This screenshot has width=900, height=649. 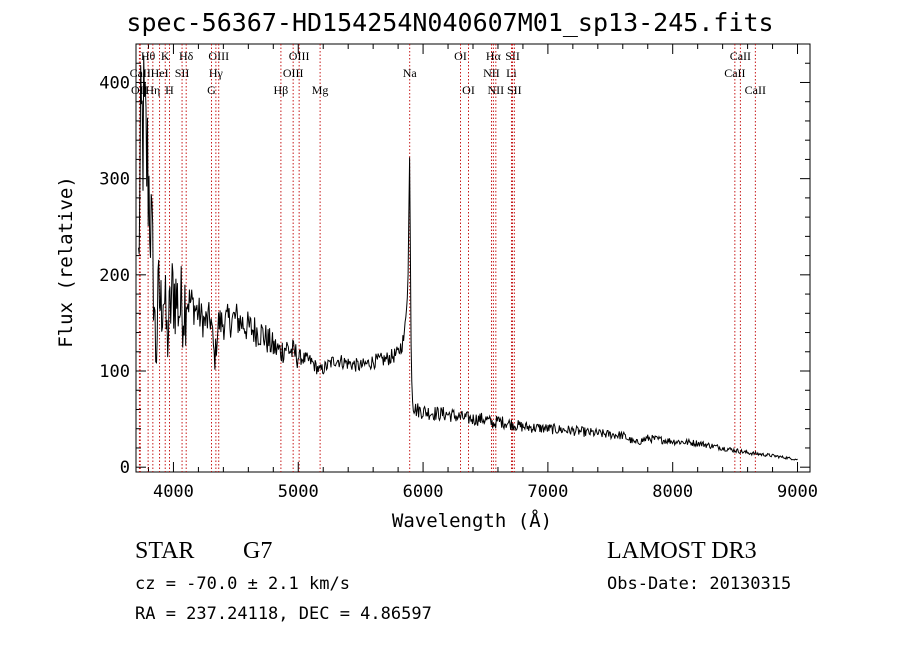 I want to click on spectral-line-label: K, so click(x=165, y=56).